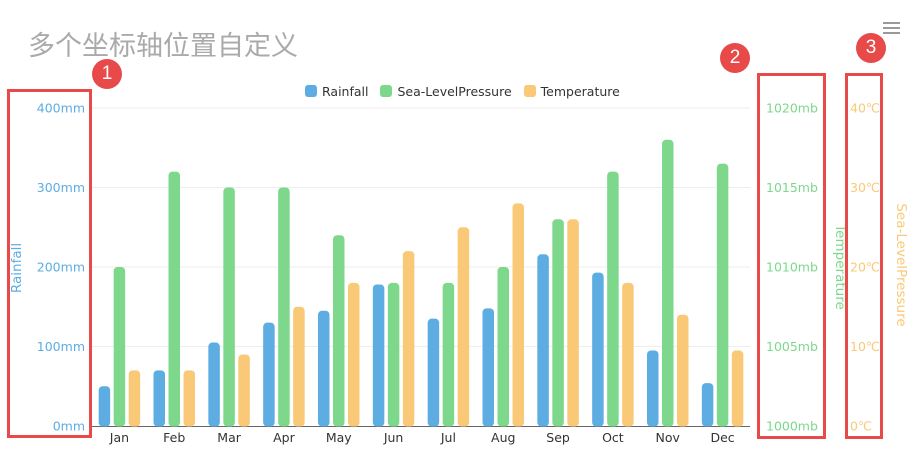 This screenshot has width=917, height=457. What do you see at coordinates (454, 91) in the screenshot?
I see `legend-label-pressure: Sea-LevelPressure` at bounding box center [454, 91].